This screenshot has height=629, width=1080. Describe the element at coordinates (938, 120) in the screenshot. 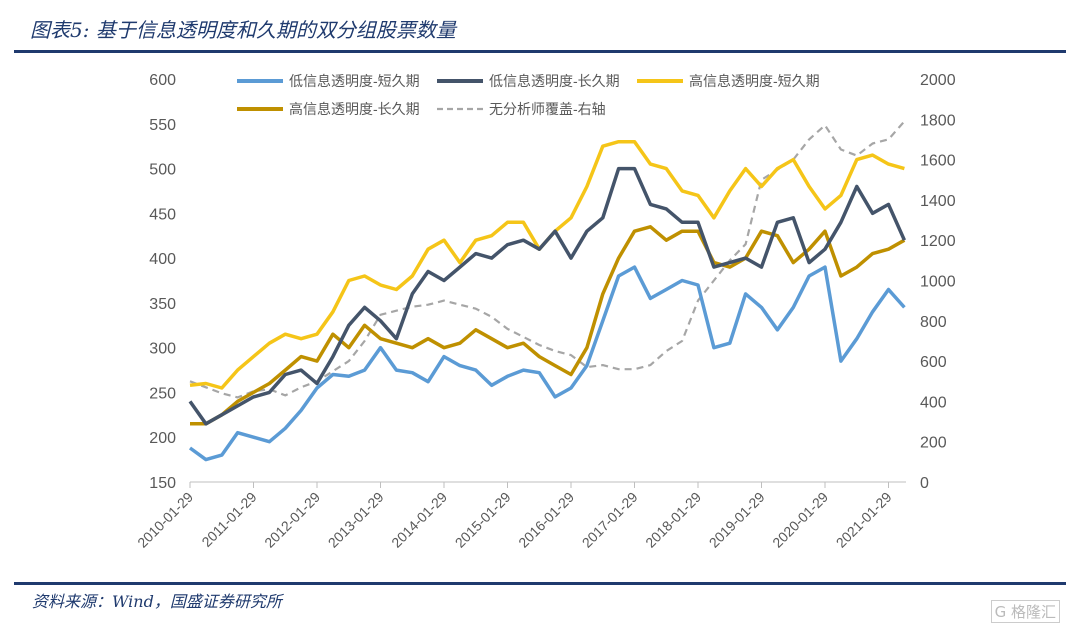

I see `y-right-tick-label: 1800` at that location.